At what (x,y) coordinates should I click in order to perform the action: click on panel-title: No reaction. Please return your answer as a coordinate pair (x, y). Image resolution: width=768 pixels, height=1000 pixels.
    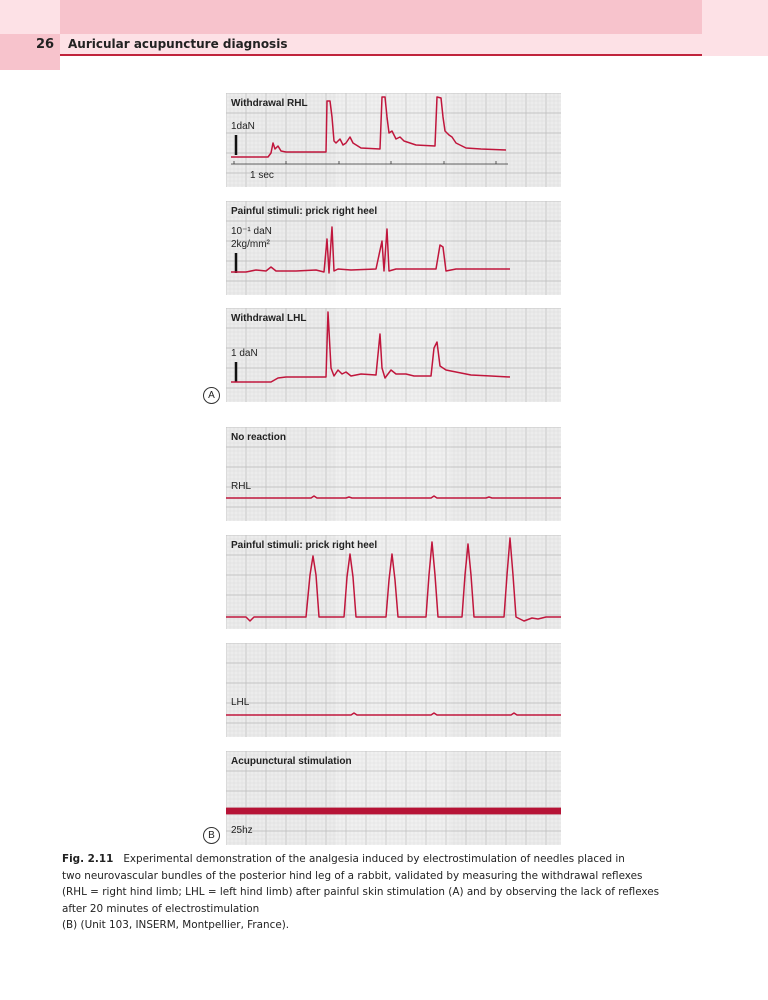
    Looking at the image, I should click on (258, 437).